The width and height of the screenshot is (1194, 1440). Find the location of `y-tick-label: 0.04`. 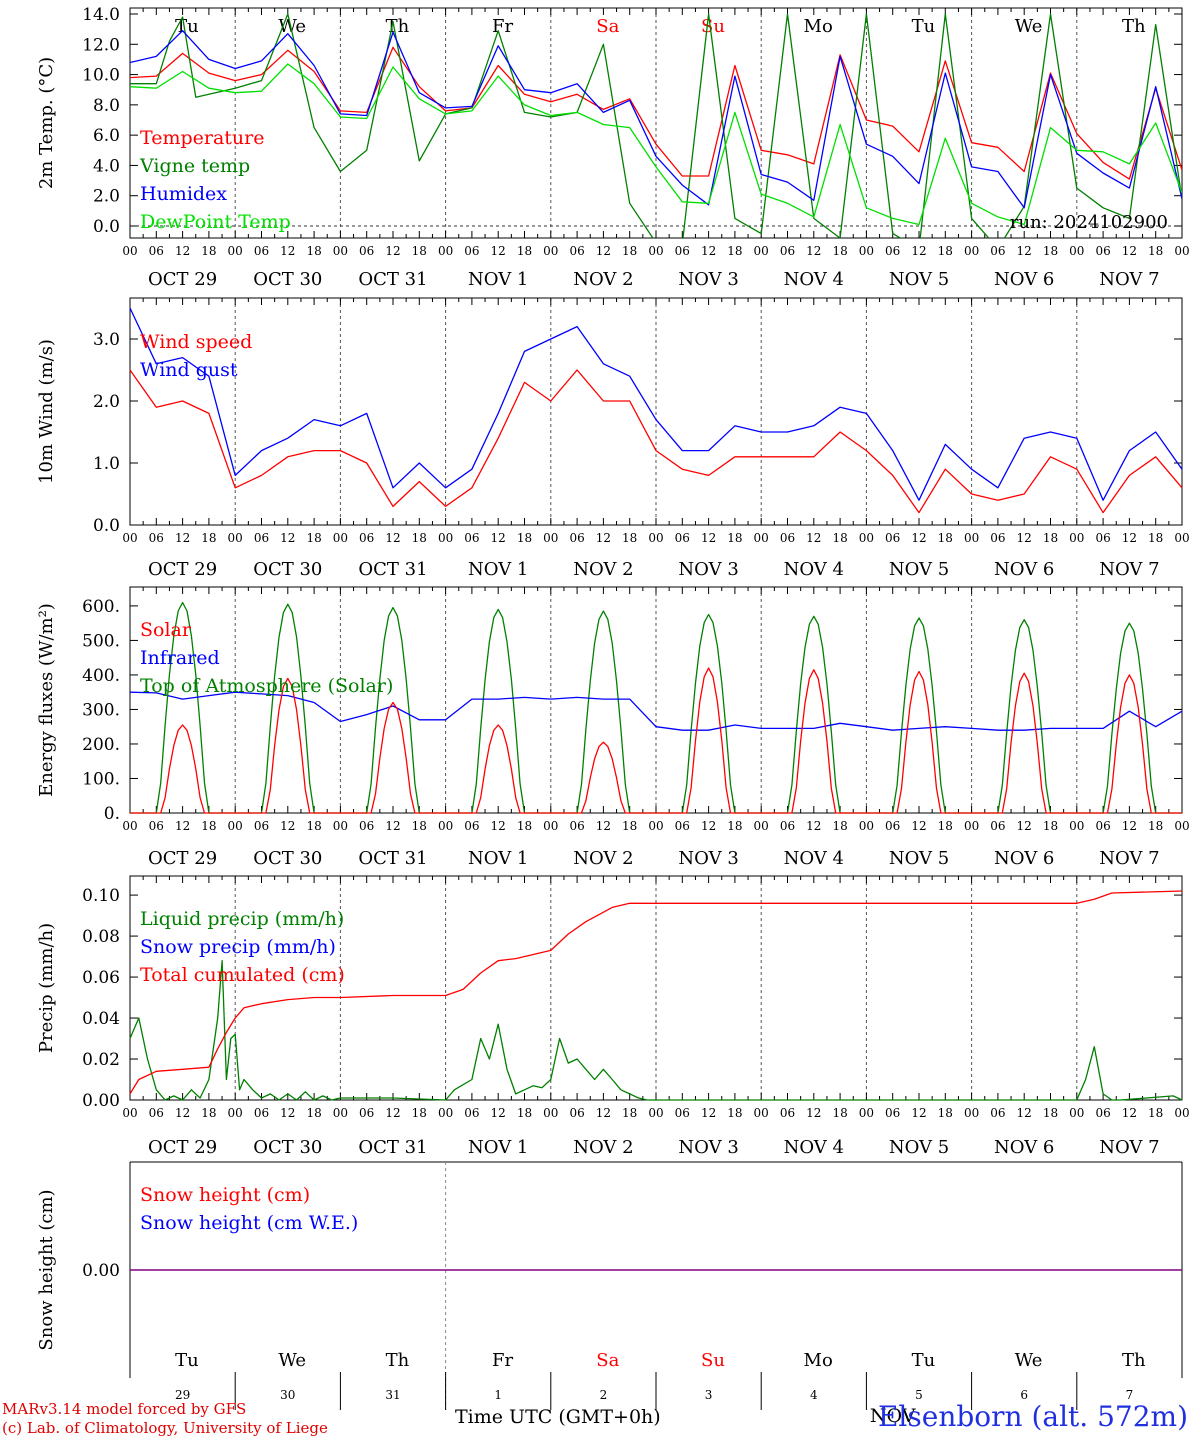

y-tick-label: 0.04 is located at coordinates (101, 1019).